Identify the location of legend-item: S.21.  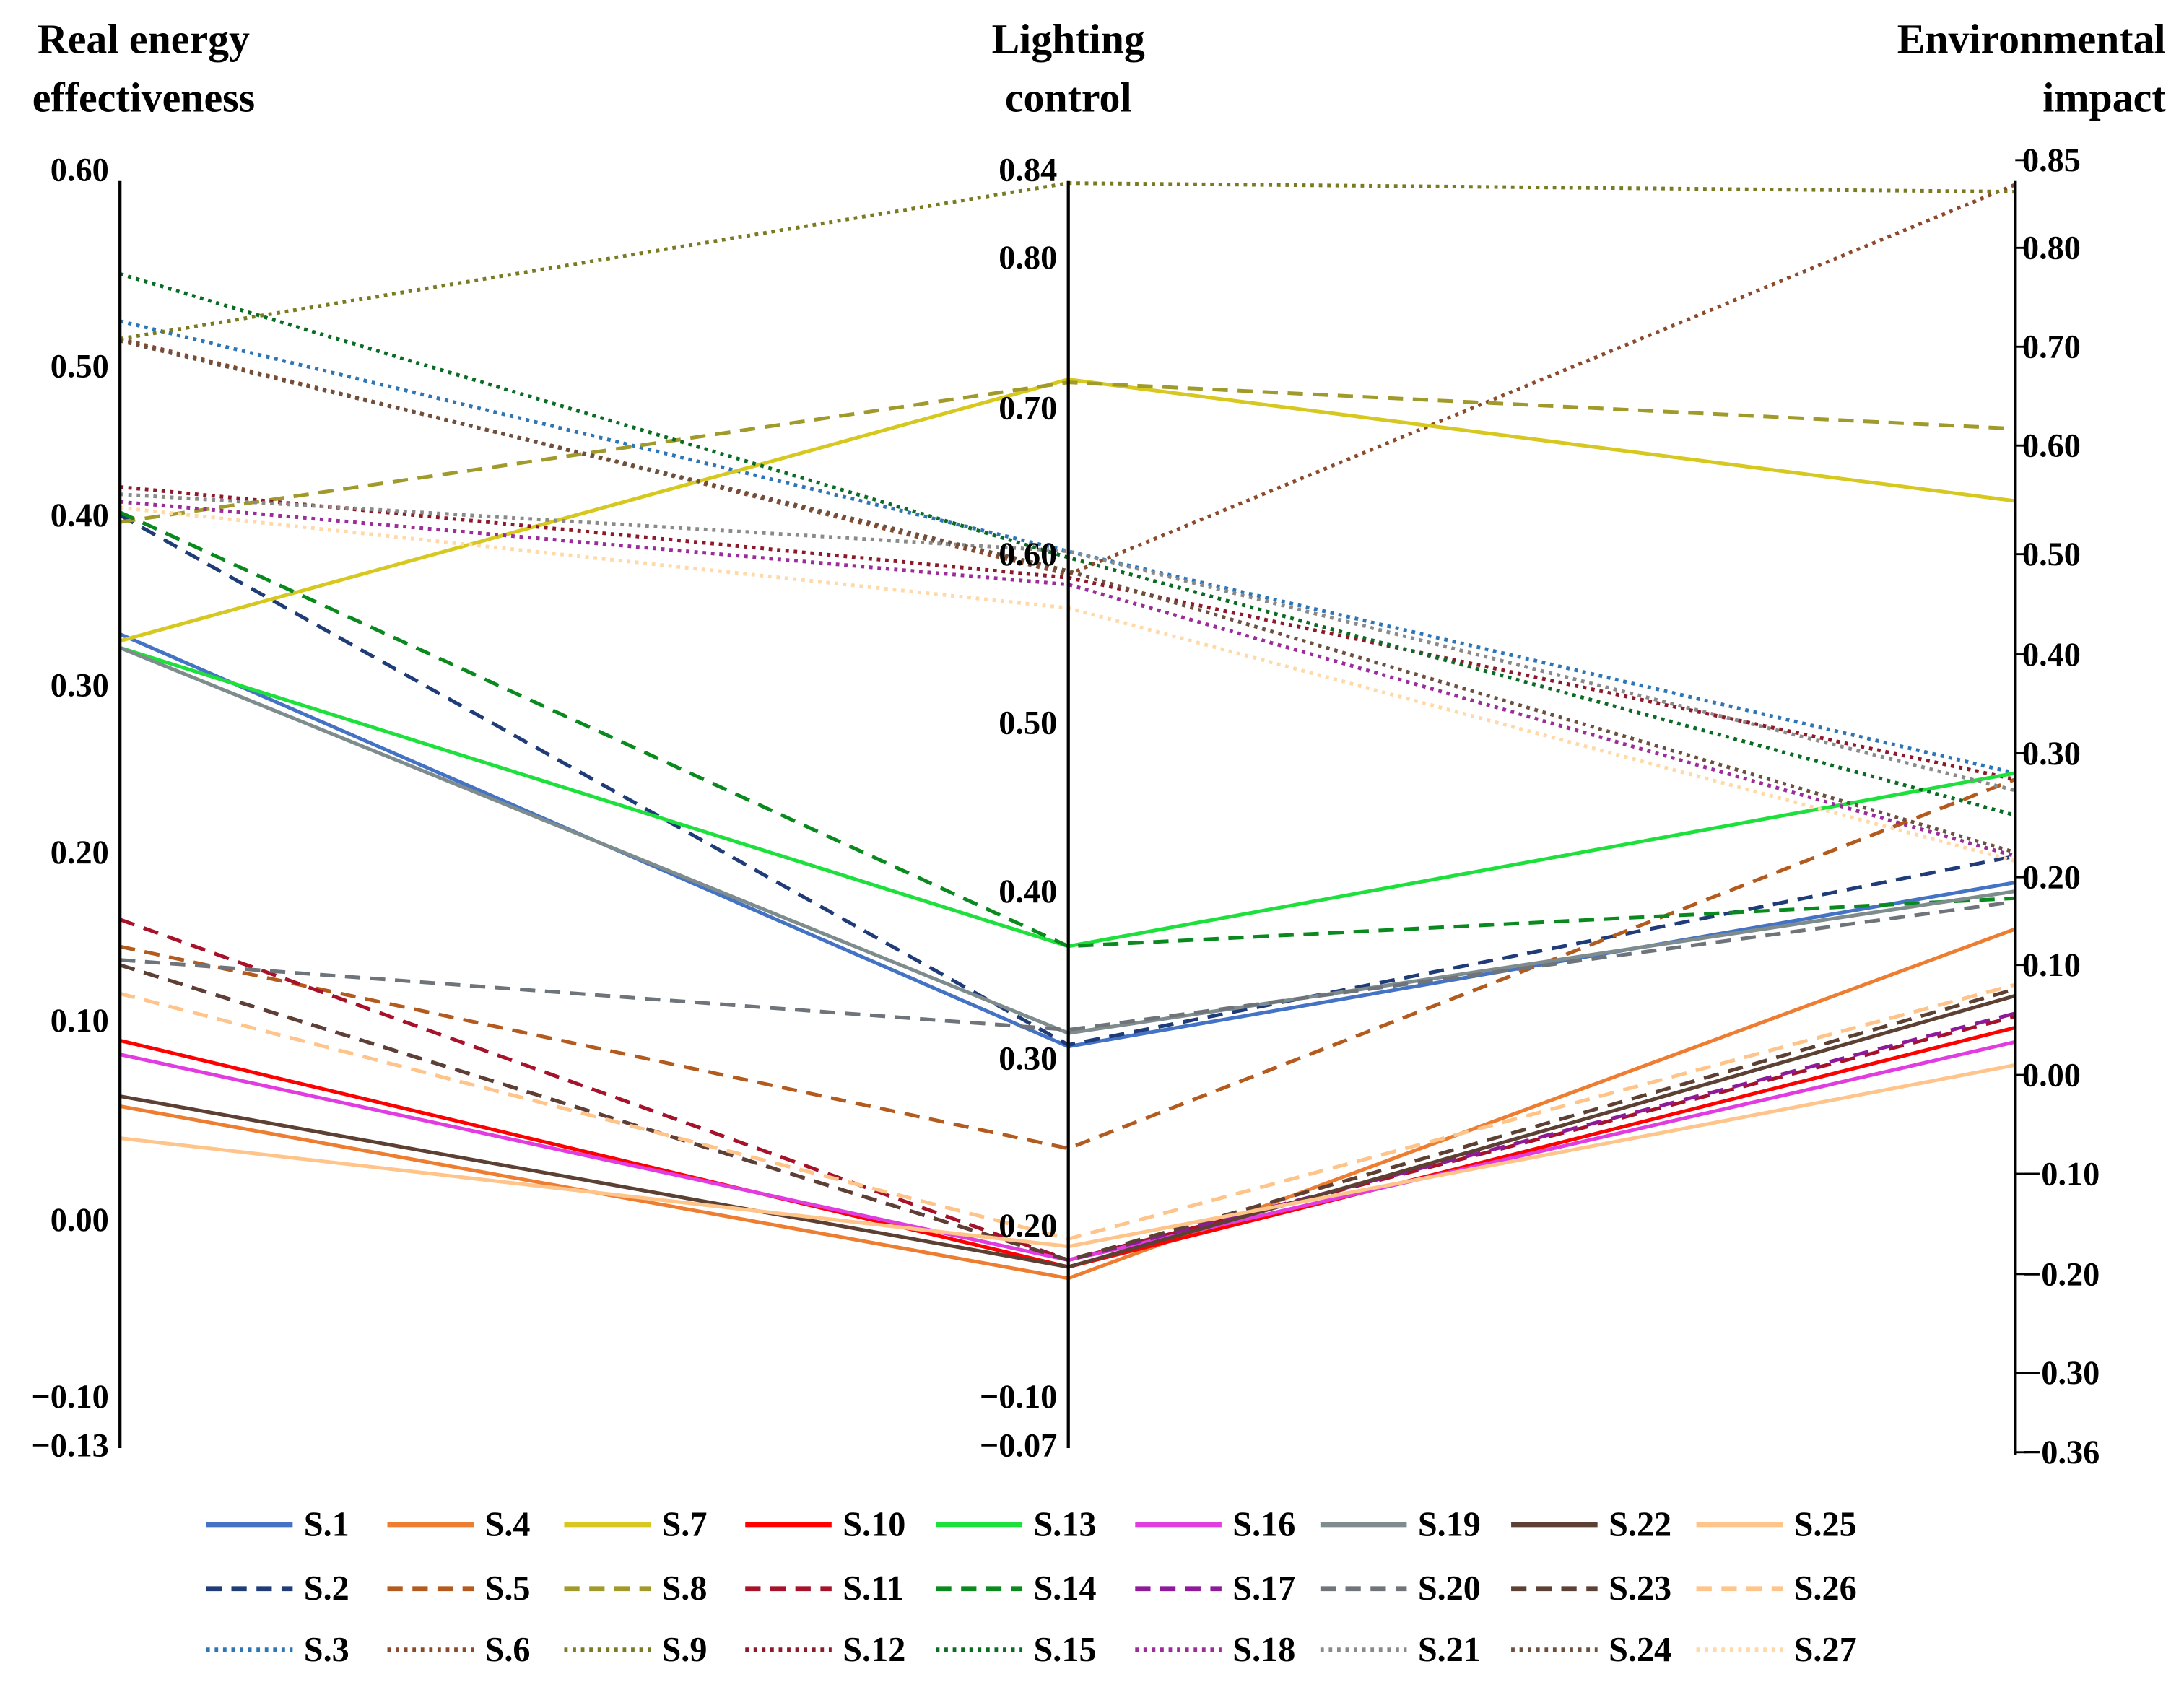
(1400, 1650).